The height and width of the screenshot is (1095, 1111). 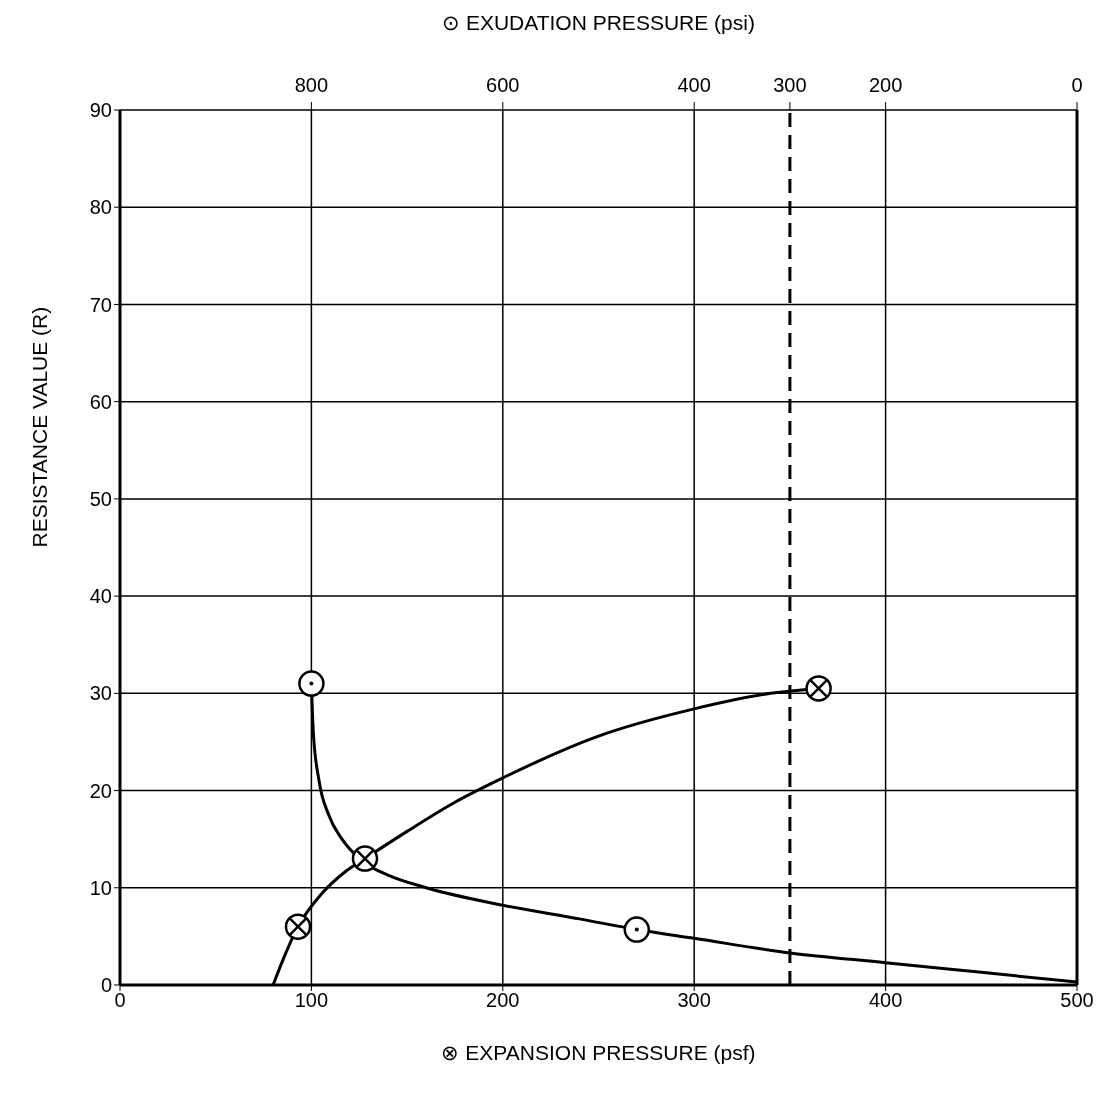 I want to click on y-tick-label: 90, so click(x=100, y=110).